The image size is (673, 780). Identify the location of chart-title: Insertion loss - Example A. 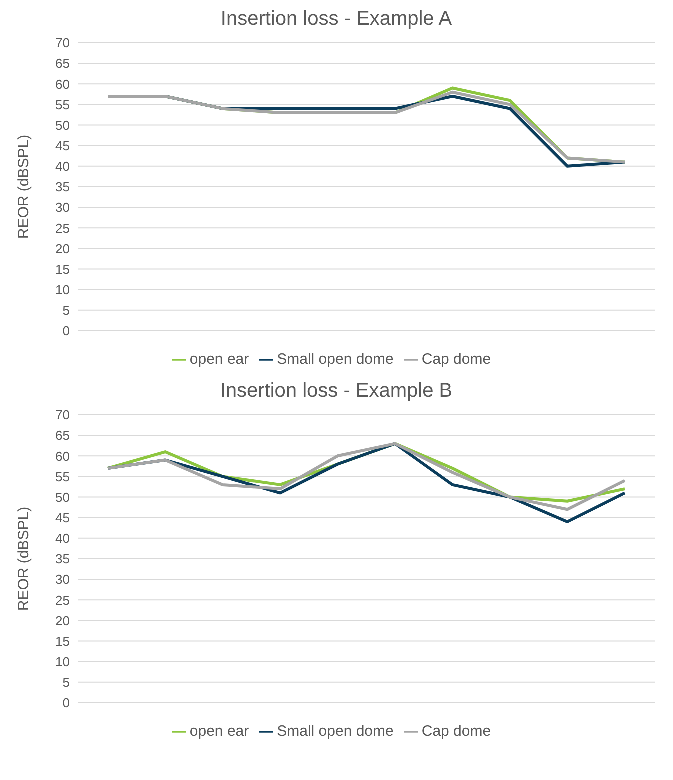
(336, 19).